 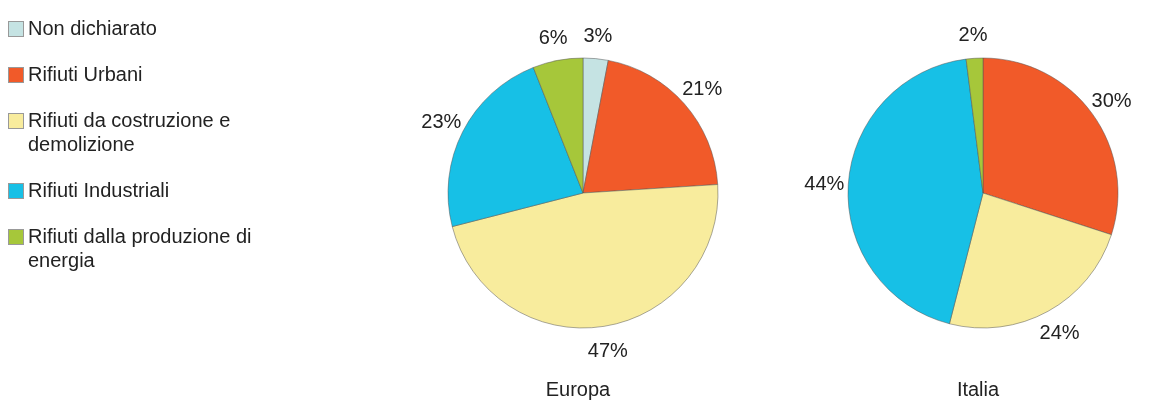 I want to click on legend-label: Rifiuti Urbani, so click(x=85, y=74).